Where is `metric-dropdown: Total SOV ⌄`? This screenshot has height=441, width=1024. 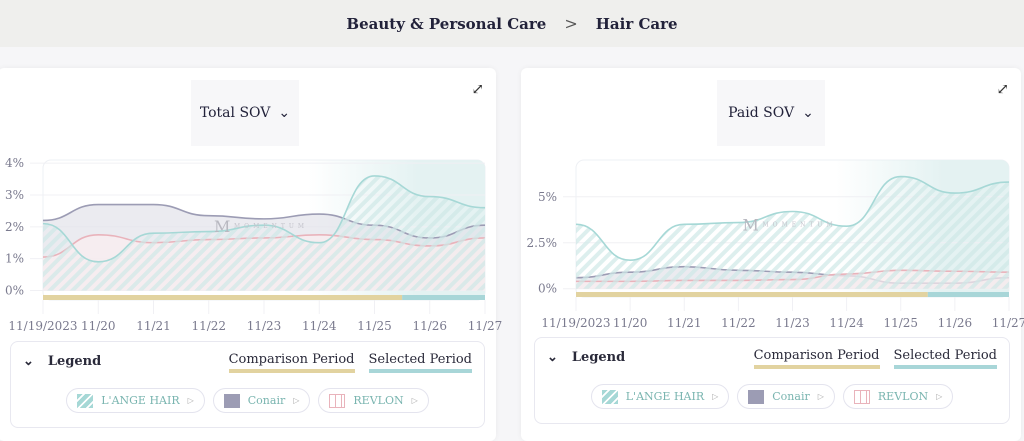 metric-dropdown: Total SOV ⌄ is located at coordinates (245, 113).